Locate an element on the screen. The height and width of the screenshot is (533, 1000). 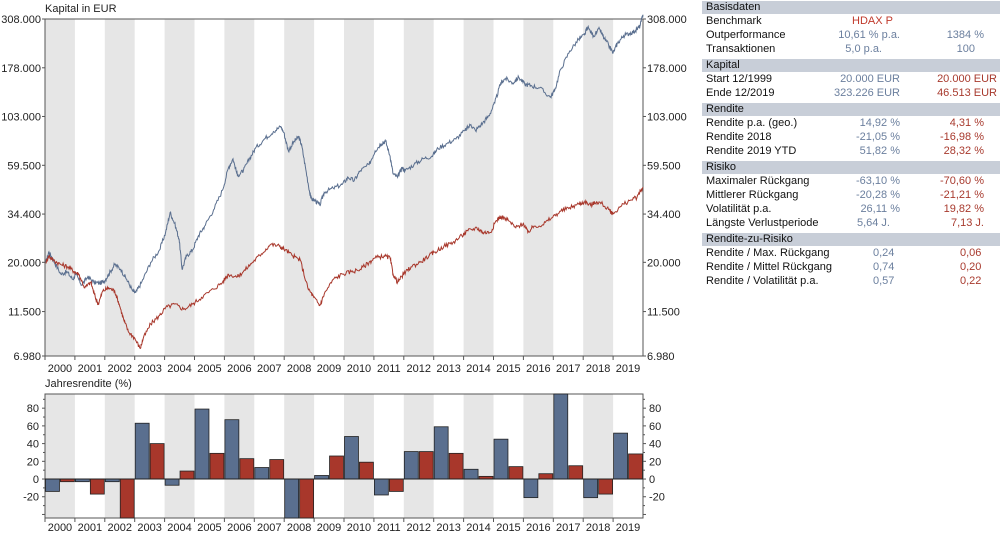
x-tick-label: 2001 is located at coordinates (90, 369).